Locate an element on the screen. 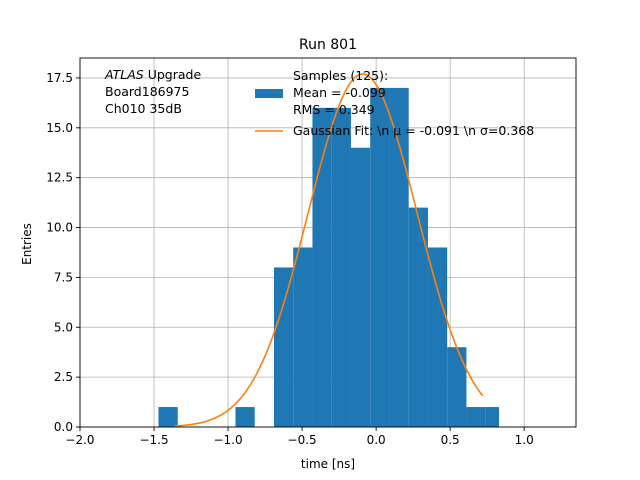  annotation-line: Board186975 is located at coordinates (147, 91).